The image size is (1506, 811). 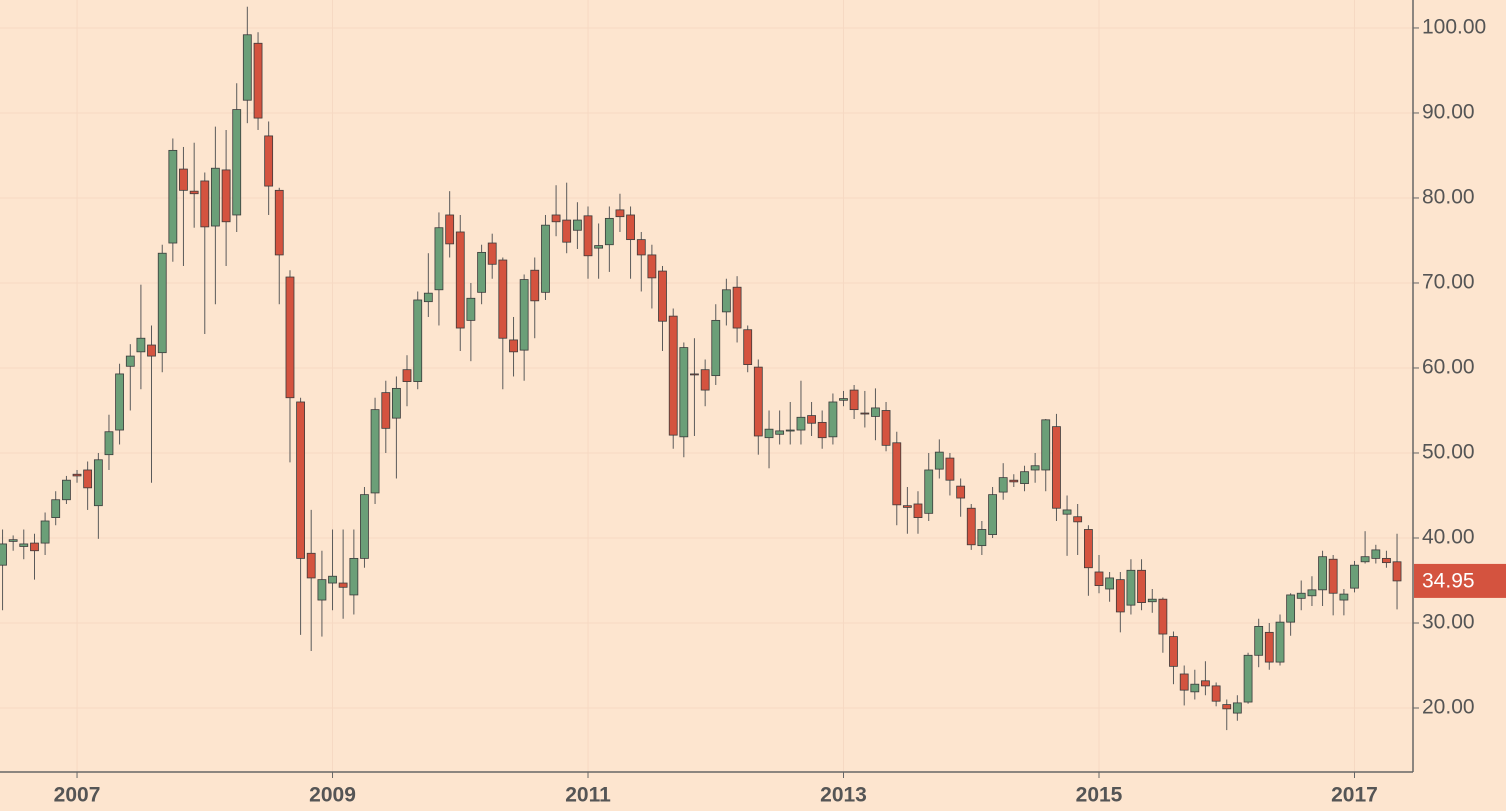 I want to click on x-tick-label: 2013, so click(x=843, y=795).